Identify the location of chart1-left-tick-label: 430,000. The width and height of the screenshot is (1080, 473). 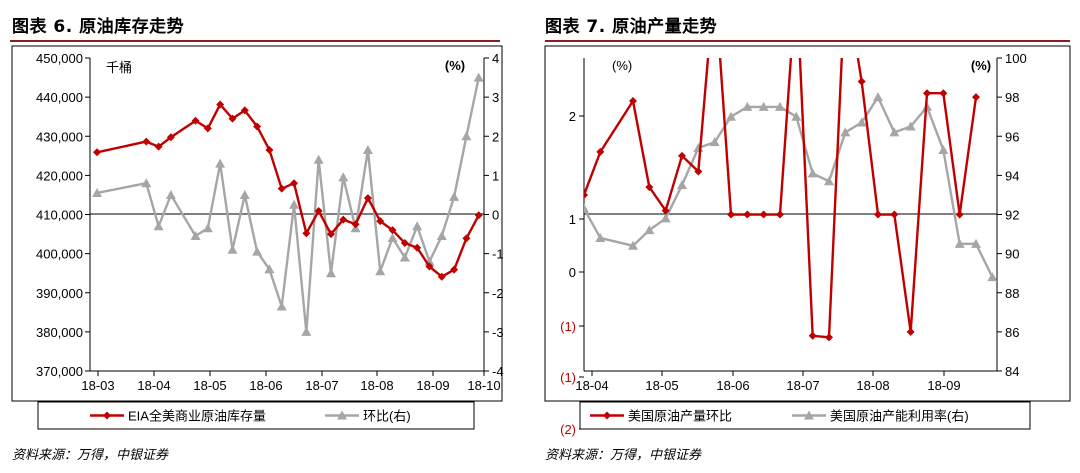
(59, 136).